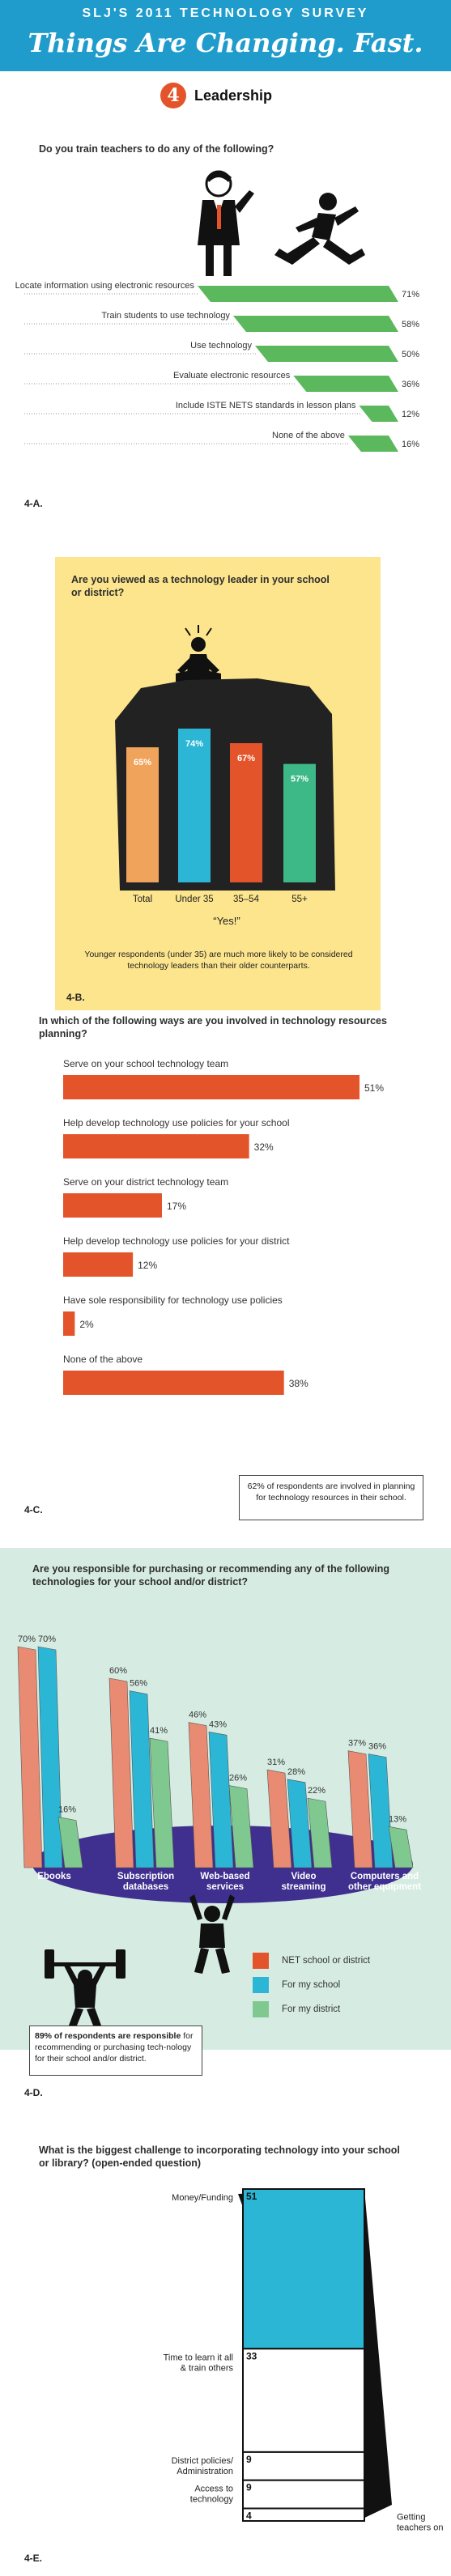 This screenshot has width=451, height=2576. Describe the element at coordinates (226, 223) in the screenshot. I see `teacher-figure-icon` at that location.